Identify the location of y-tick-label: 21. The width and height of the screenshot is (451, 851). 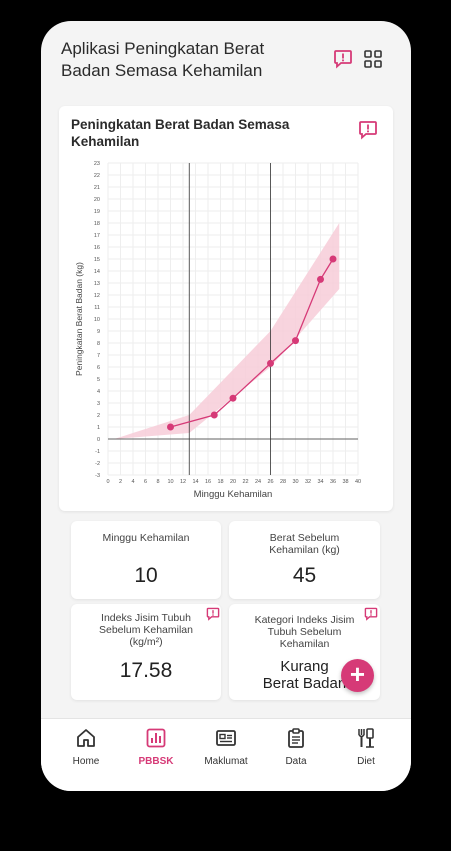
(97, 188).